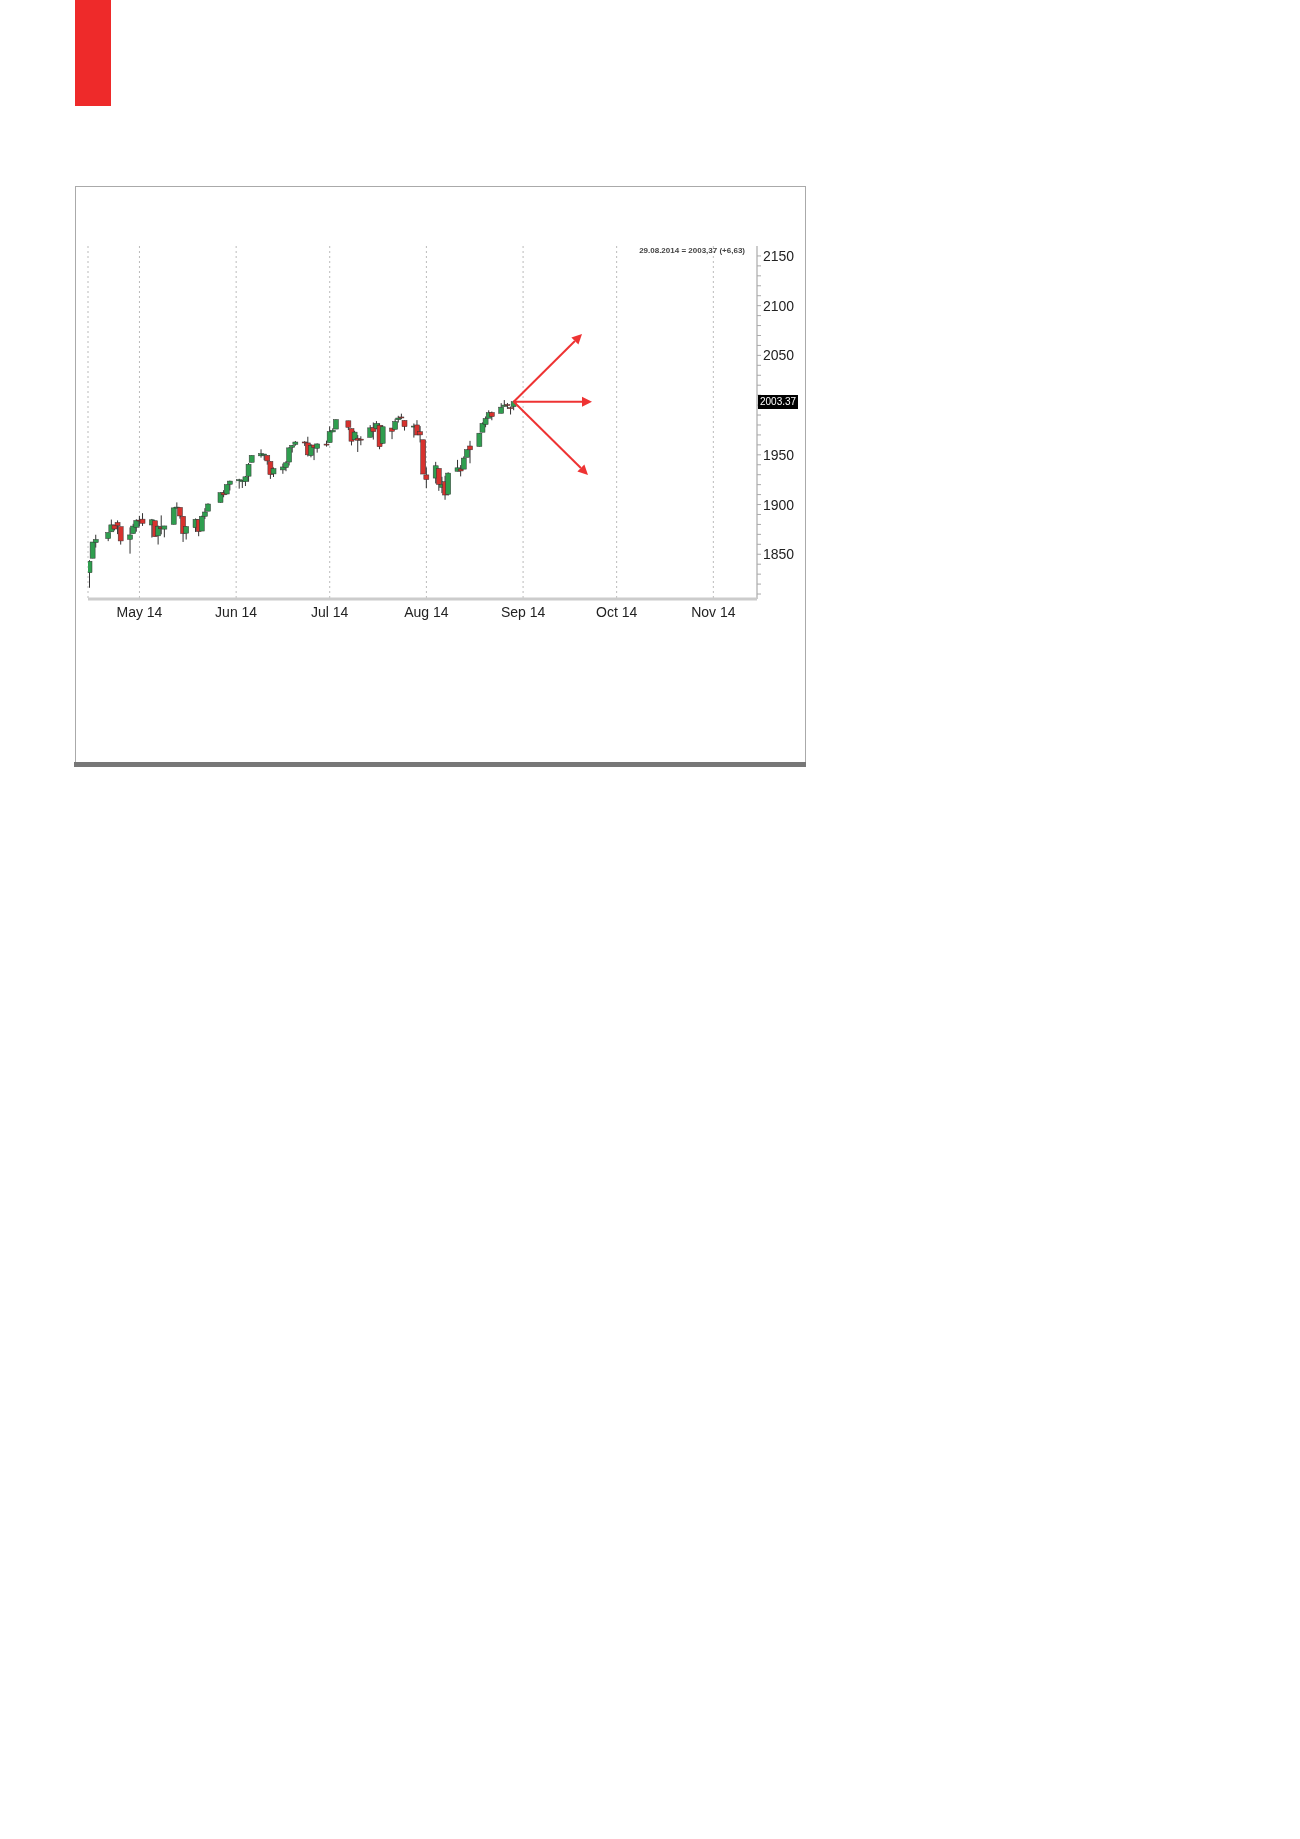  Describe the element at coordinates (139, 611) in the screenshot. I see `x-tick-label: May 14` at that location.